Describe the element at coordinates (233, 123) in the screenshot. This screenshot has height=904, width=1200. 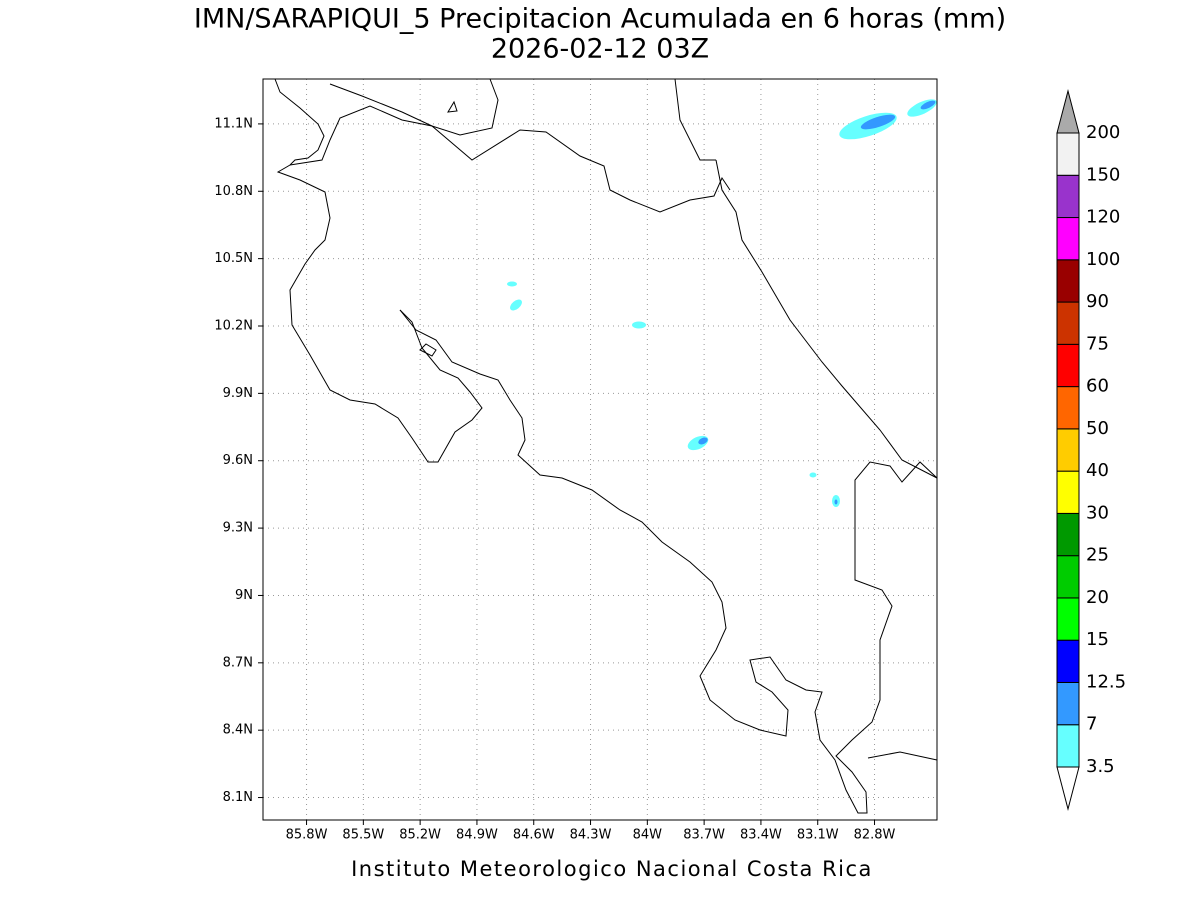
I see `y-tick-label: 11.1N` at that location.